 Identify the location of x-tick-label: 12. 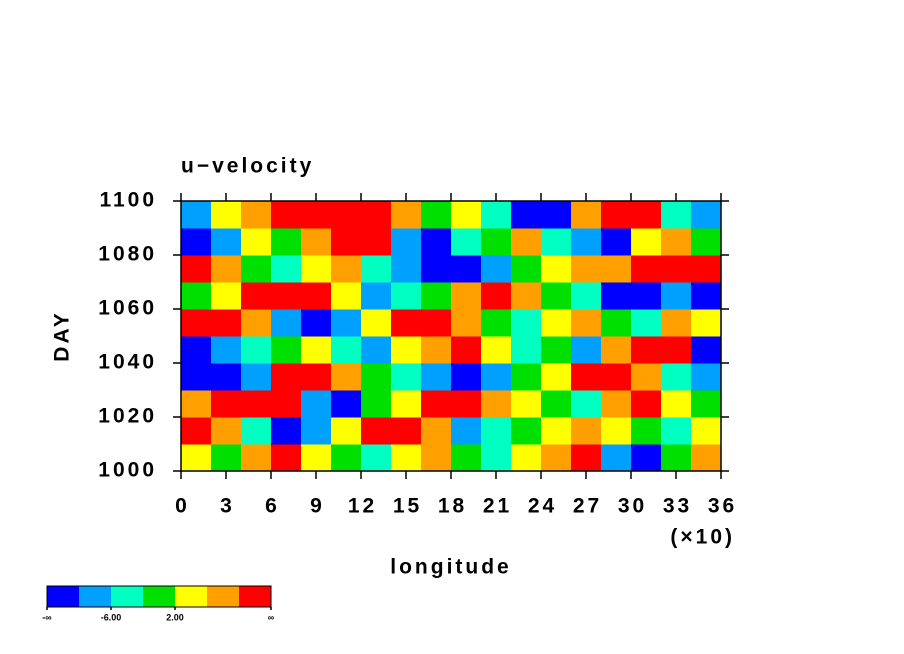
(362, 506).